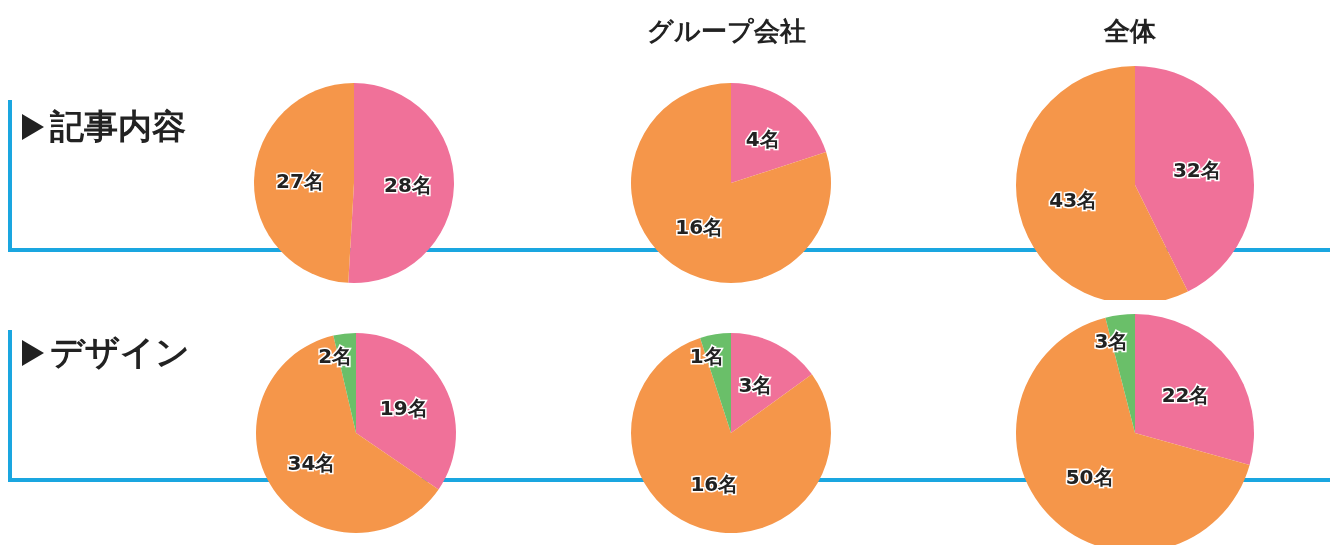 This screenshot has height=545, width=1330. I want to click on data-label: 32名, so click(1196, 170).